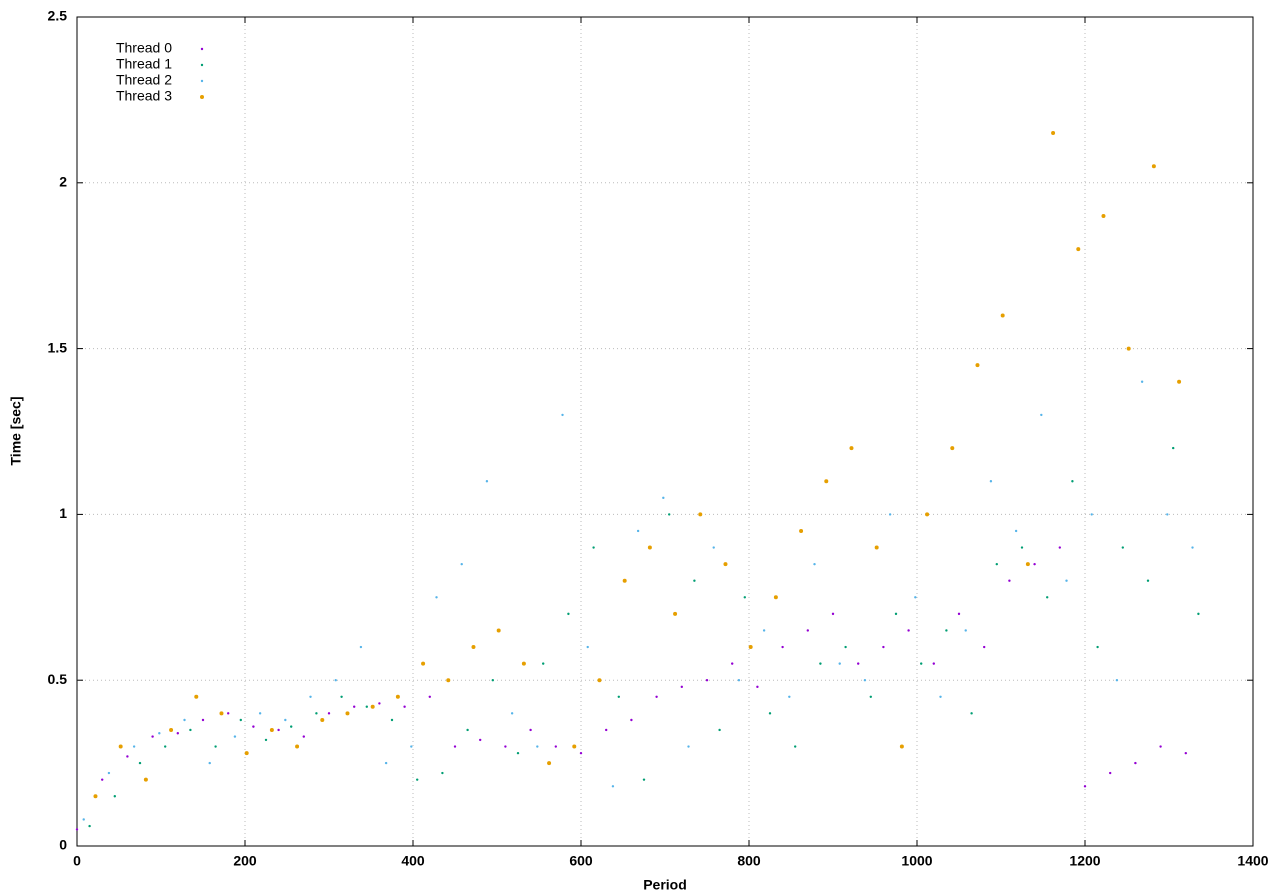  Describe the element at coordinates (77, 861) in the screenshot. I see `x-tick-label: 0` at that location.